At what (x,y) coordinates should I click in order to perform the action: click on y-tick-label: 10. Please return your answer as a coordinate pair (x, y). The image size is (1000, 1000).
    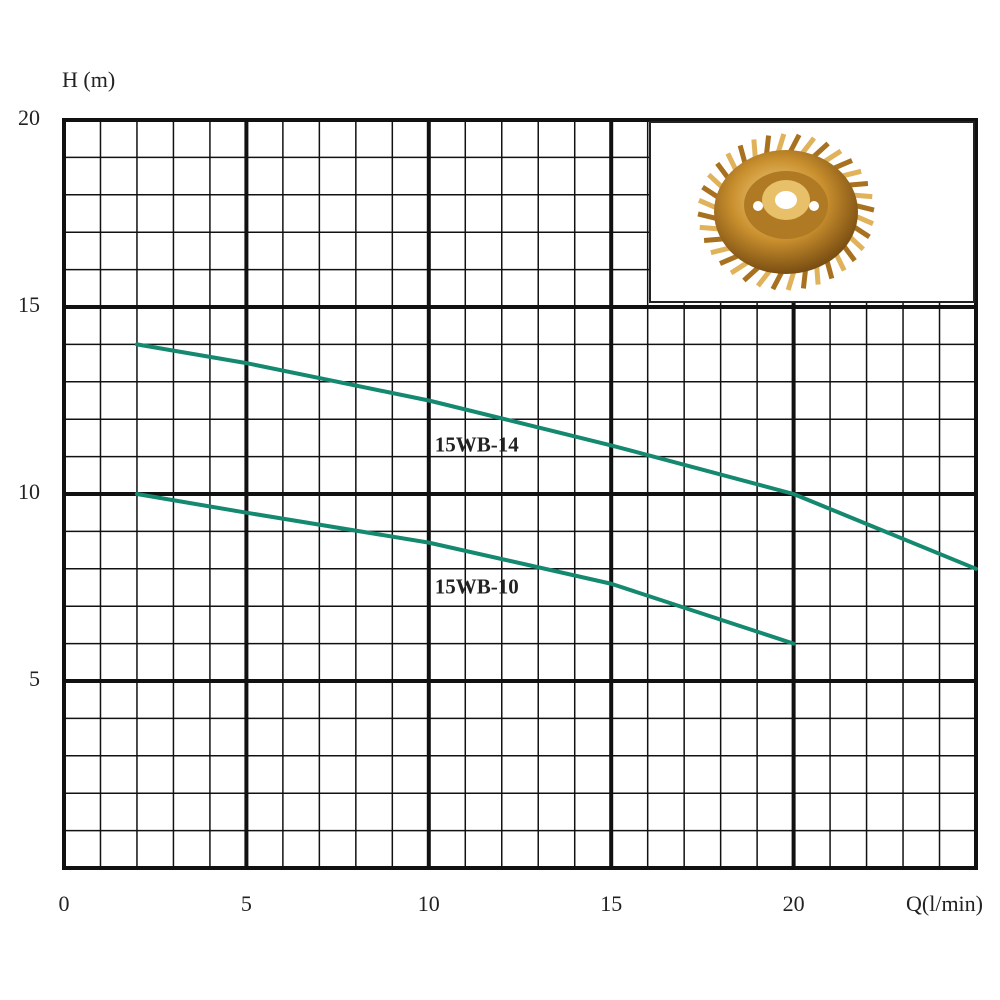
    Looking at the image, I should click on (29, 491).